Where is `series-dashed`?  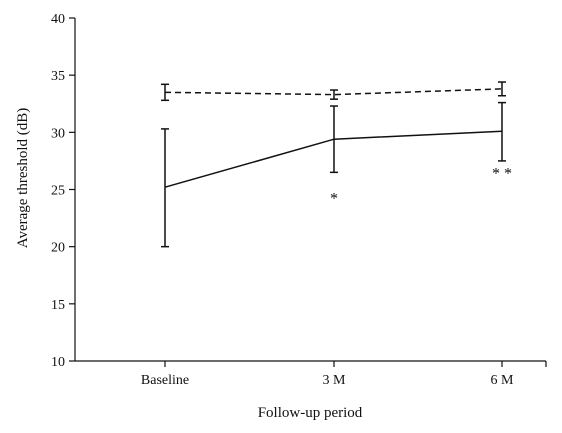 series-dashed is located at coordinates (333, 91).